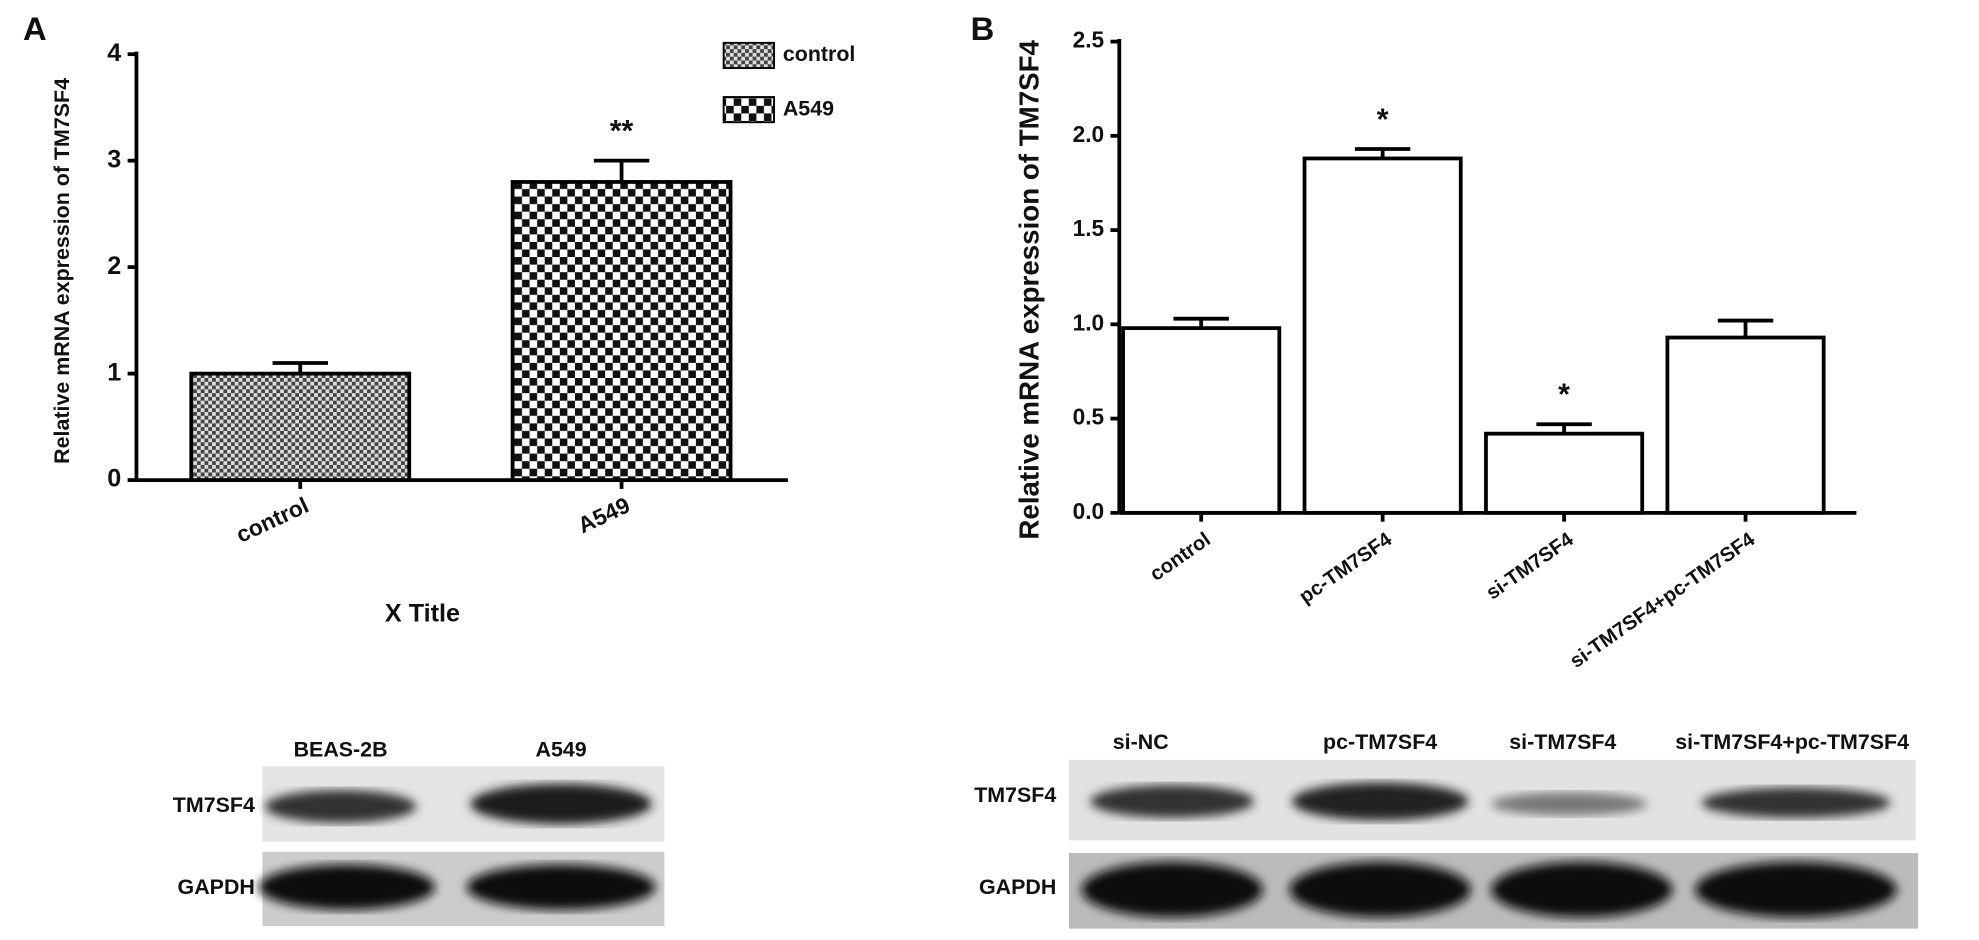 The image size is (1979, 940). I want to click on y-tick-label: 0, so click(114, 479).